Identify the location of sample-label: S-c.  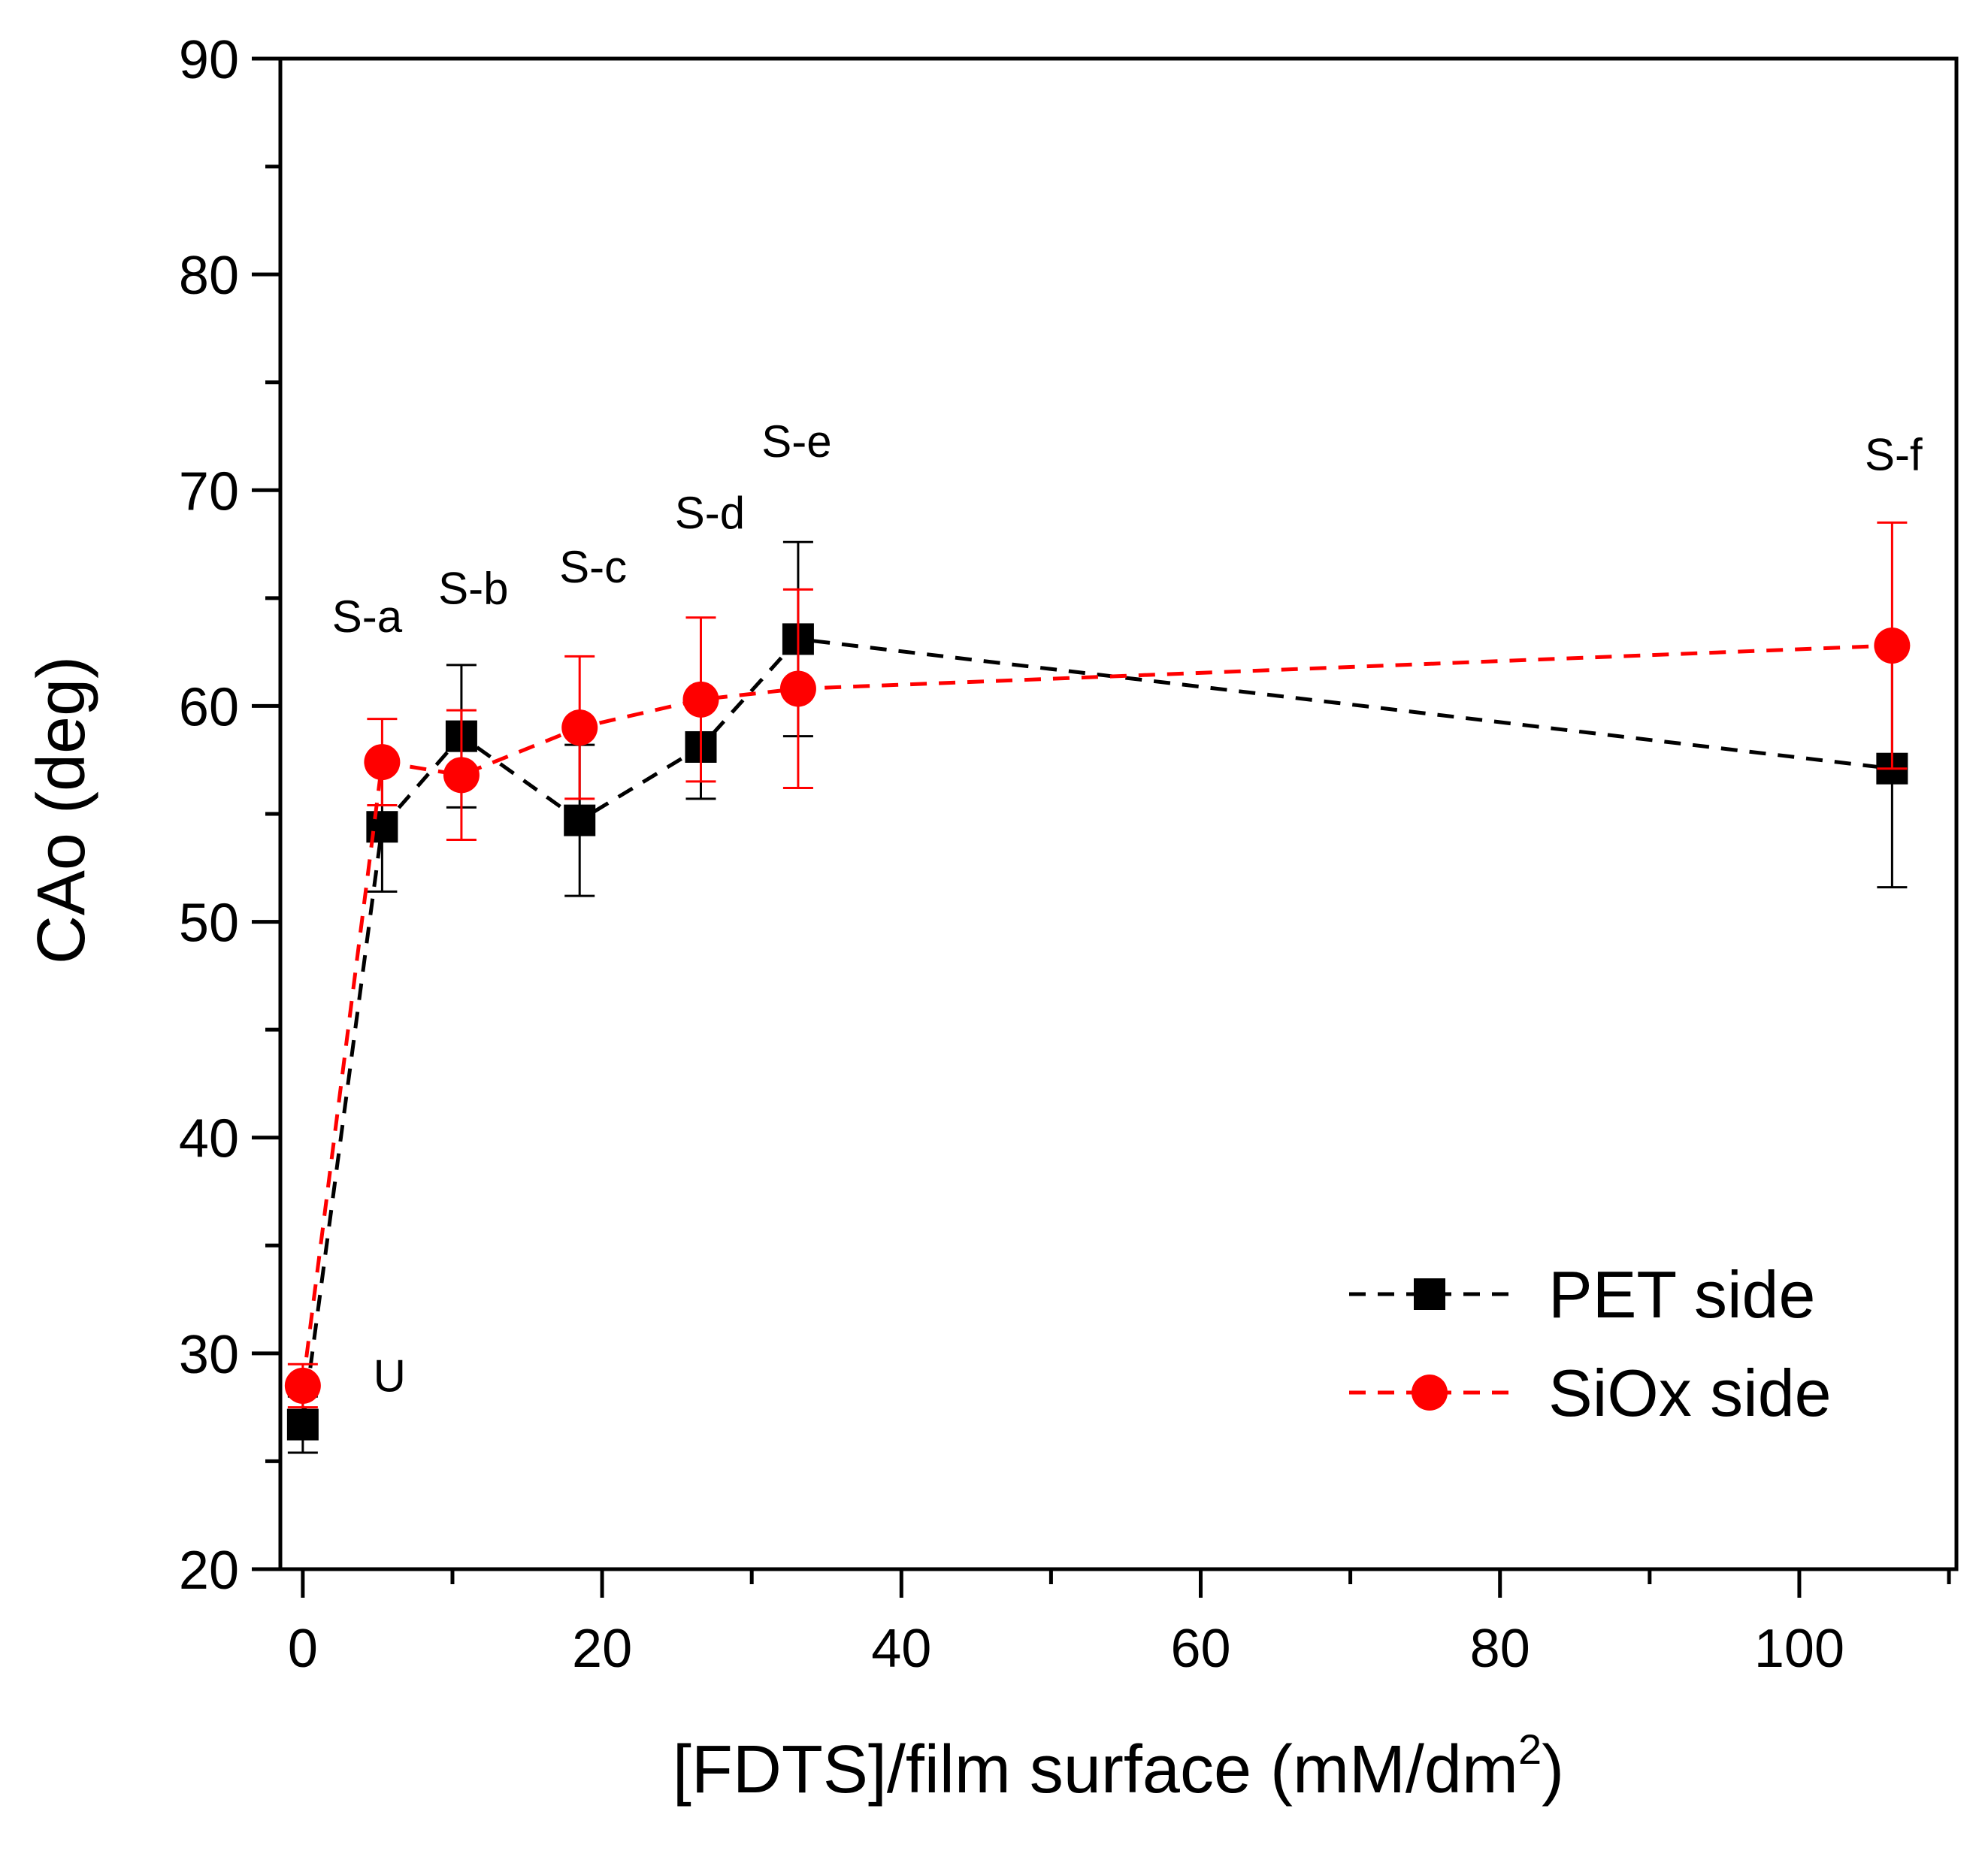
(593, 567).